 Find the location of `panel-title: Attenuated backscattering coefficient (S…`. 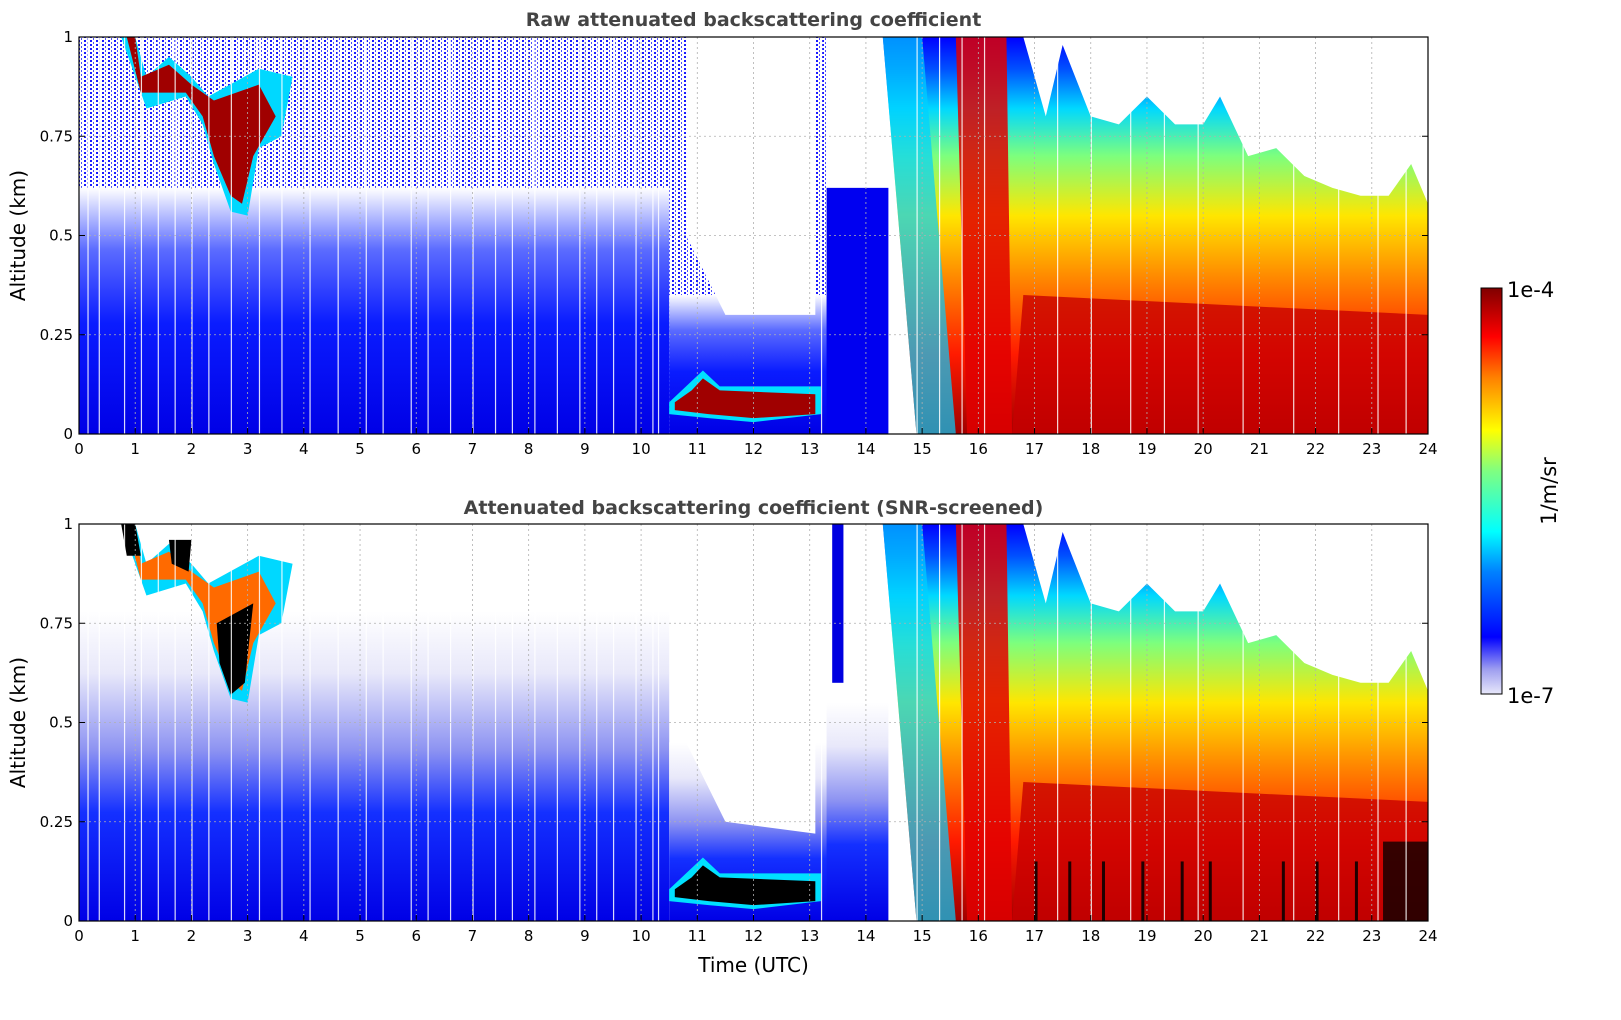

panel-title: Attenuated backscattering coefficient (S… is located at coordinates (754, 508).